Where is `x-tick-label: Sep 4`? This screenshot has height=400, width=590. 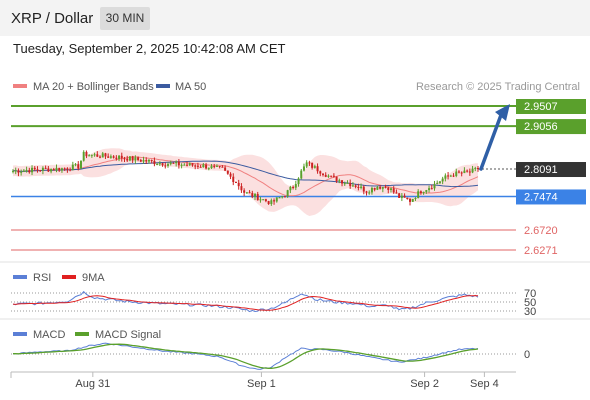 x-tick-label: Sep 4 is located at coordinates (484, 384).